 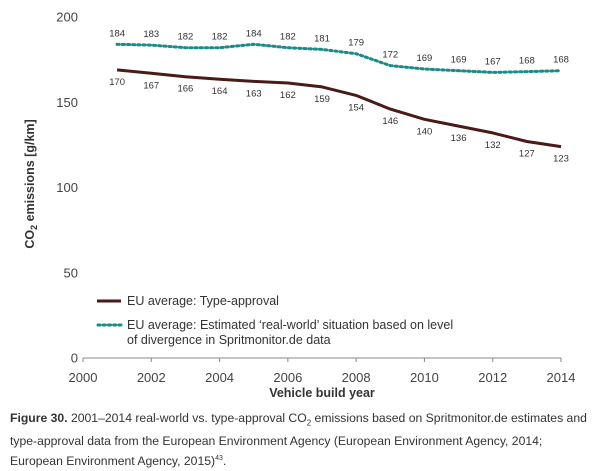 What do you see at coordinates (229, 340) in the screenshot?
I see `legend-label-real-world-line2: of divergence in Spritmonitor.de data` at bounding box center [229, 340].